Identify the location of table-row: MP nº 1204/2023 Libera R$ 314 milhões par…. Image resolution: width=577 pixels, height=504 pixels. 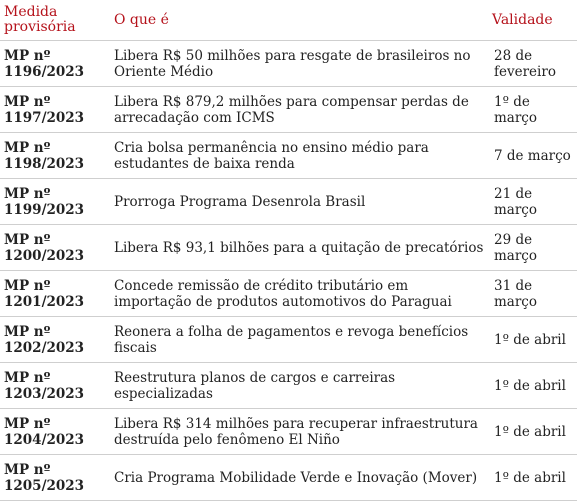
(288, 431).